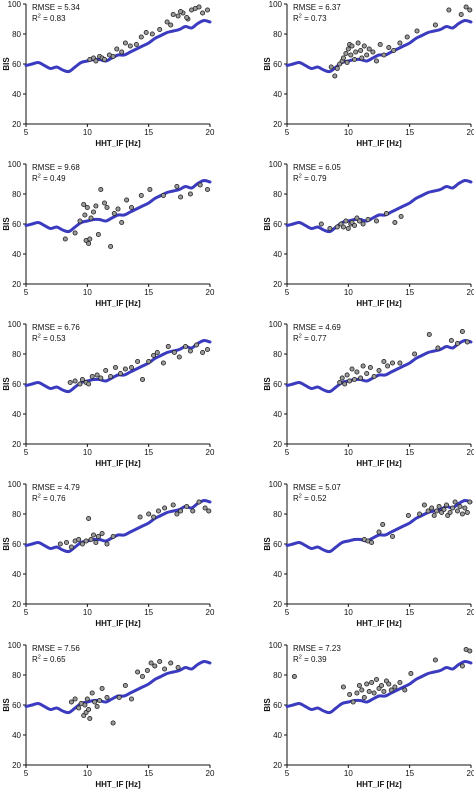  What do you see at coordinates (16, 544) in the screenshot?
I see `y-tick-label: 60` at bounding box center [16, 544].